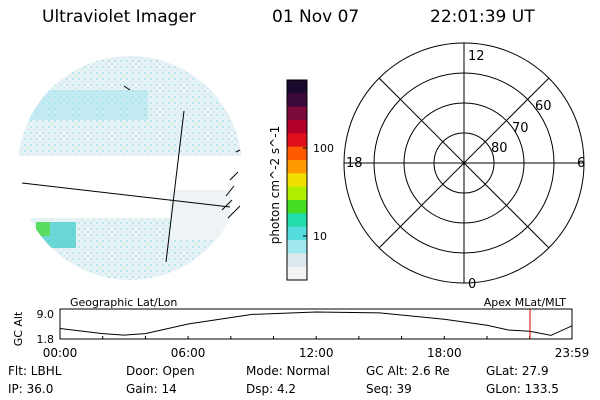 This screenshot has height=400, width=600. What do you see at coordinates (482, 17) in the screenshot?
I see `time-label: 22:01:39 UT` at bounding box center [482, 17].